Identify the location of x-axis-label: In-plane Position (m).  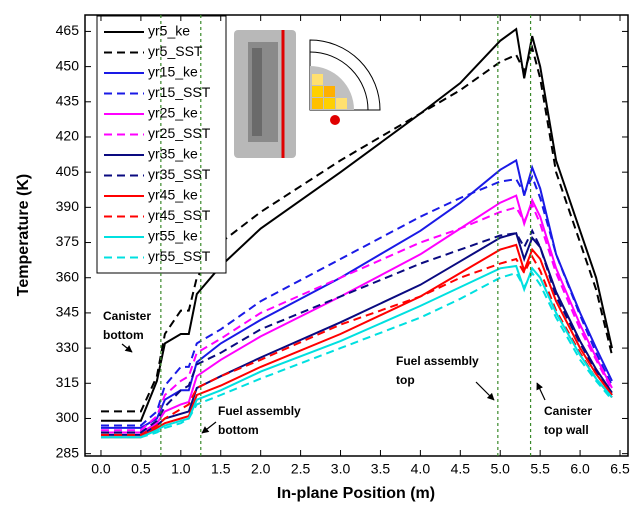
(356, 493).